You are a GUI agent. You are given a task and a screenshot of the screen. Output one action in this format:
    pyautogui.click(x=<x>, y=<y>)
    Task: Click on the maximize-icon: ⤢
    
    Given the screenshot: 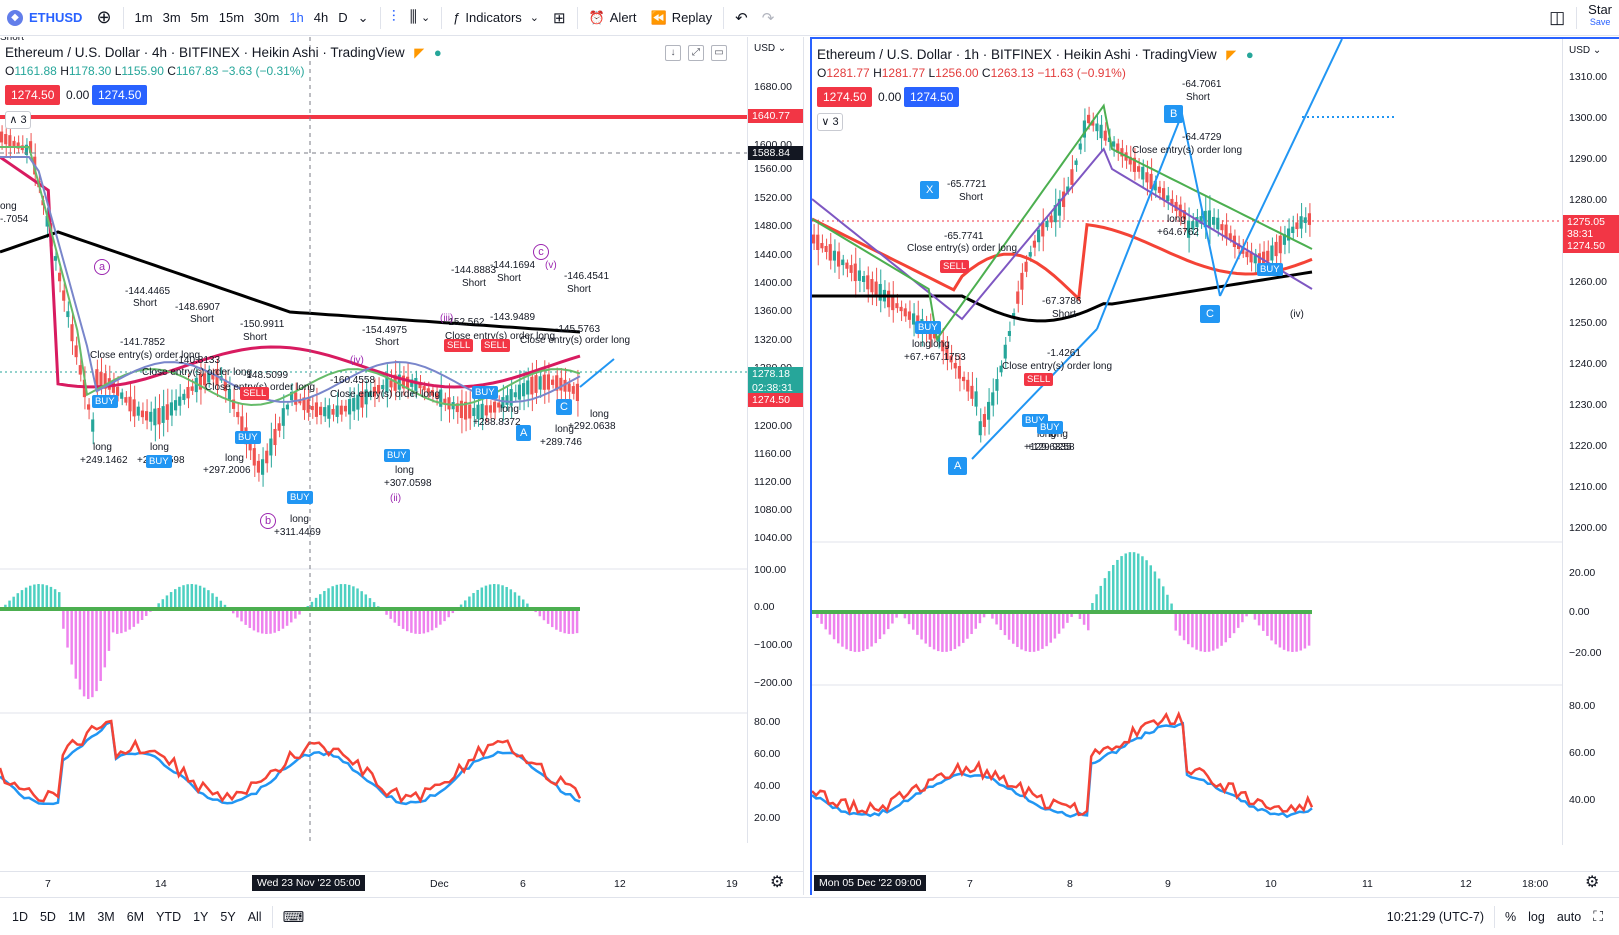 What is the action you would take?
    pyautogui.click(x=696, y=53)
    